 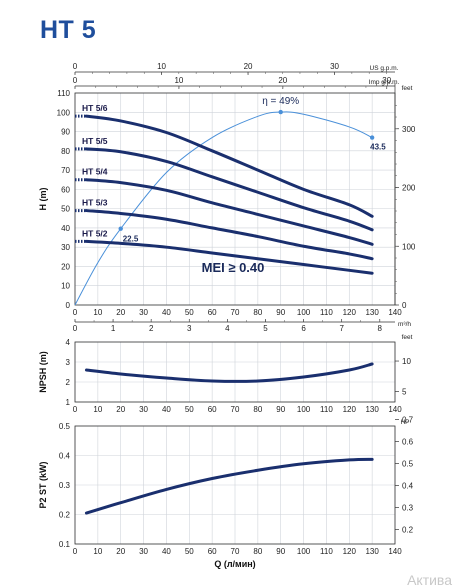 What do you see at coordinates (65, 286) in the screenshot?
I see `head-y-tick: 10` at bounding box center [65, 286].